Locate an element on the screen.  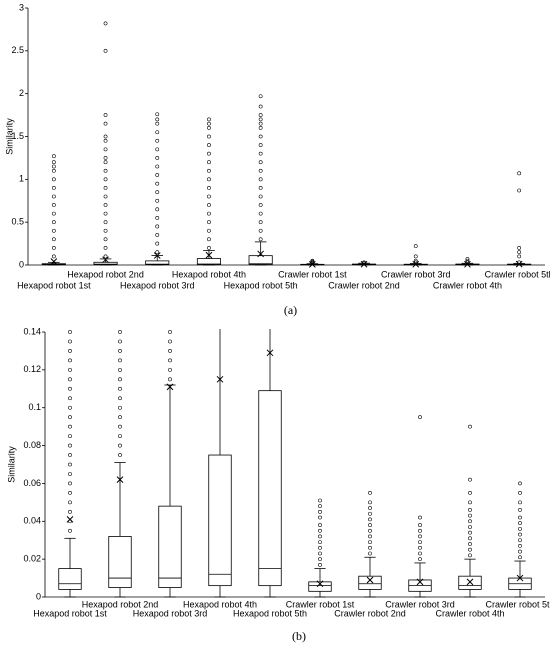
x-tick-label: Hexapod robot 3rd is located at coordinates (170, 613).